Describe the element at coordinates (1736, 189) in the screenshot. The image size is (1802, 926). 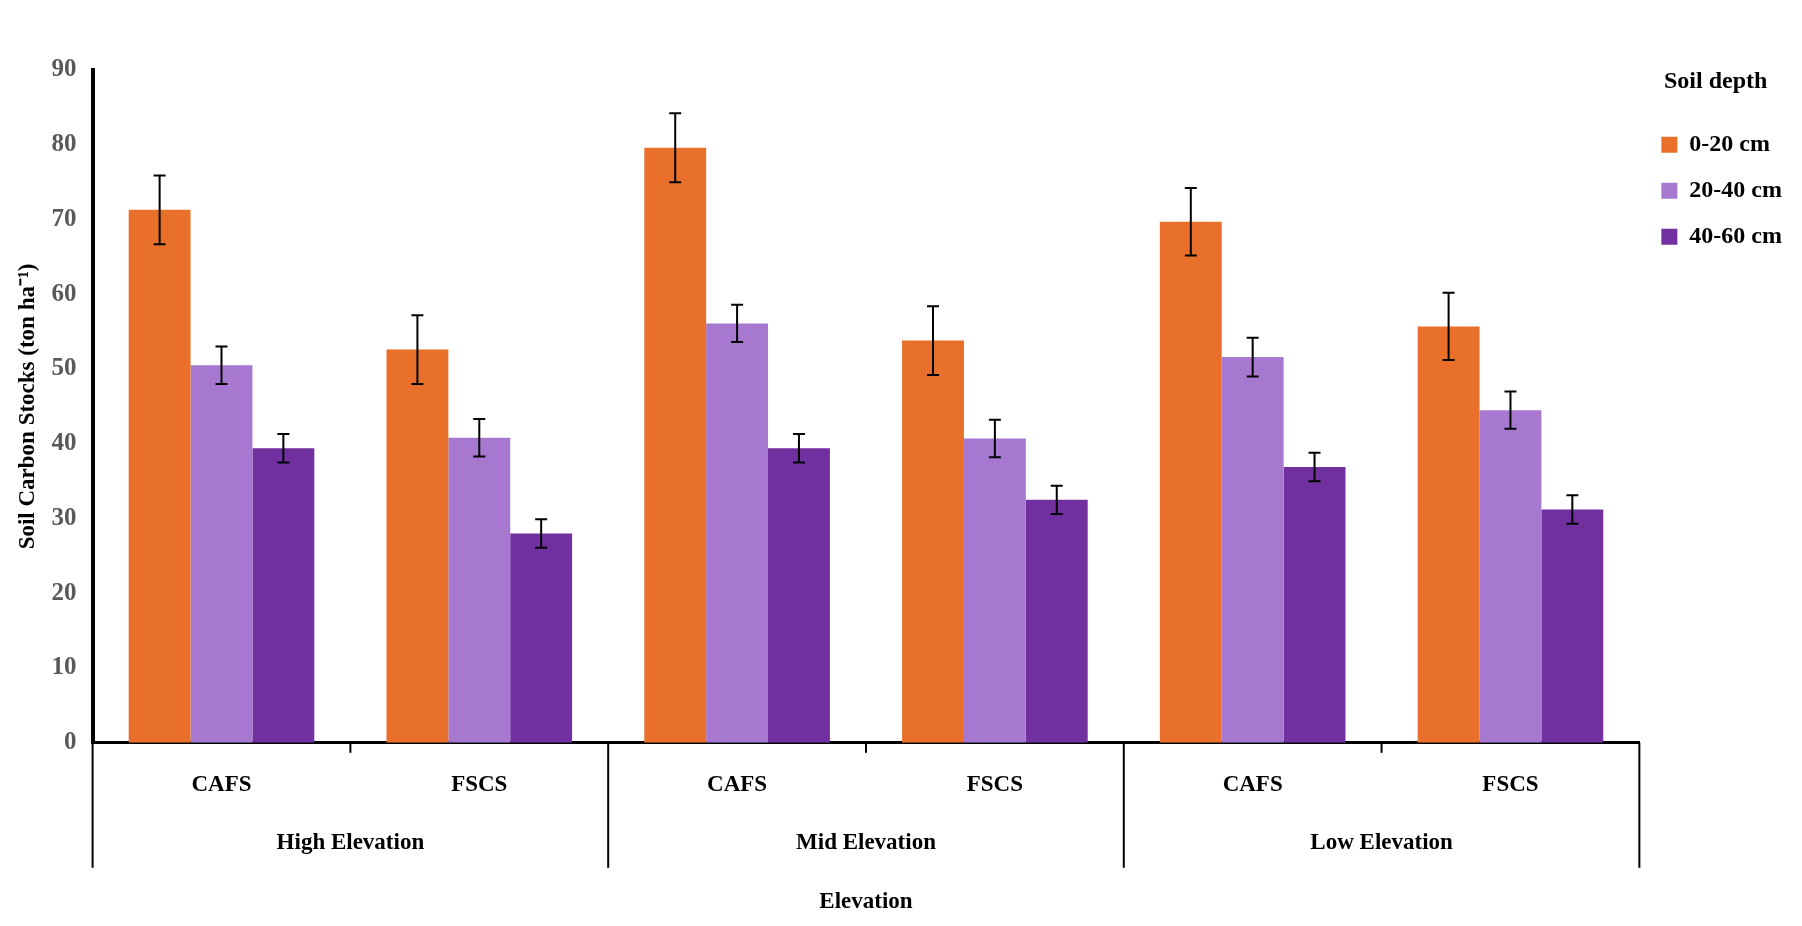
I see `legend-label: 20-40 cm` at that location.